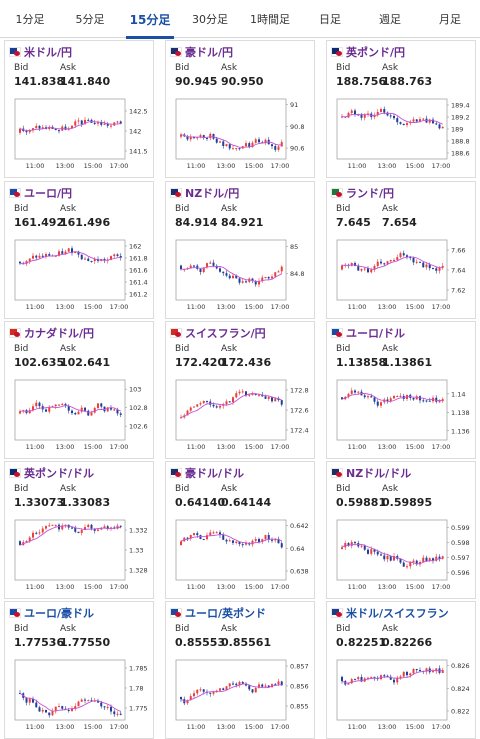 Image resolution: width=480 pixels, height=739 pixels. Describe the element at coordinates (460, 413) in the screenshot. I see `y-tick-label: 1.138` at that location.